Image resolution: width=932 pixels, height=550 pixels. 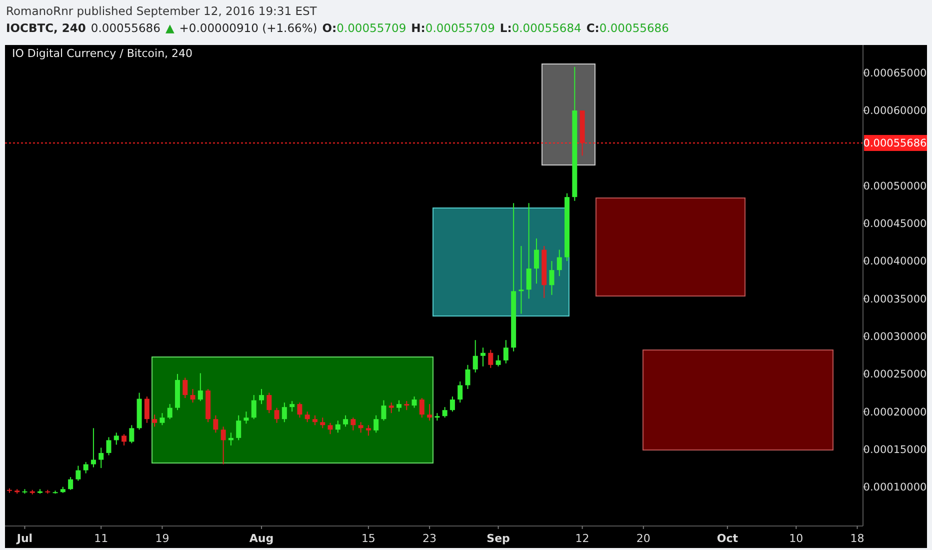 What do you see at coordinates (429, 538) in the screenshot?
I see `x-tick-label: 23` at bounding box center [429, 538].